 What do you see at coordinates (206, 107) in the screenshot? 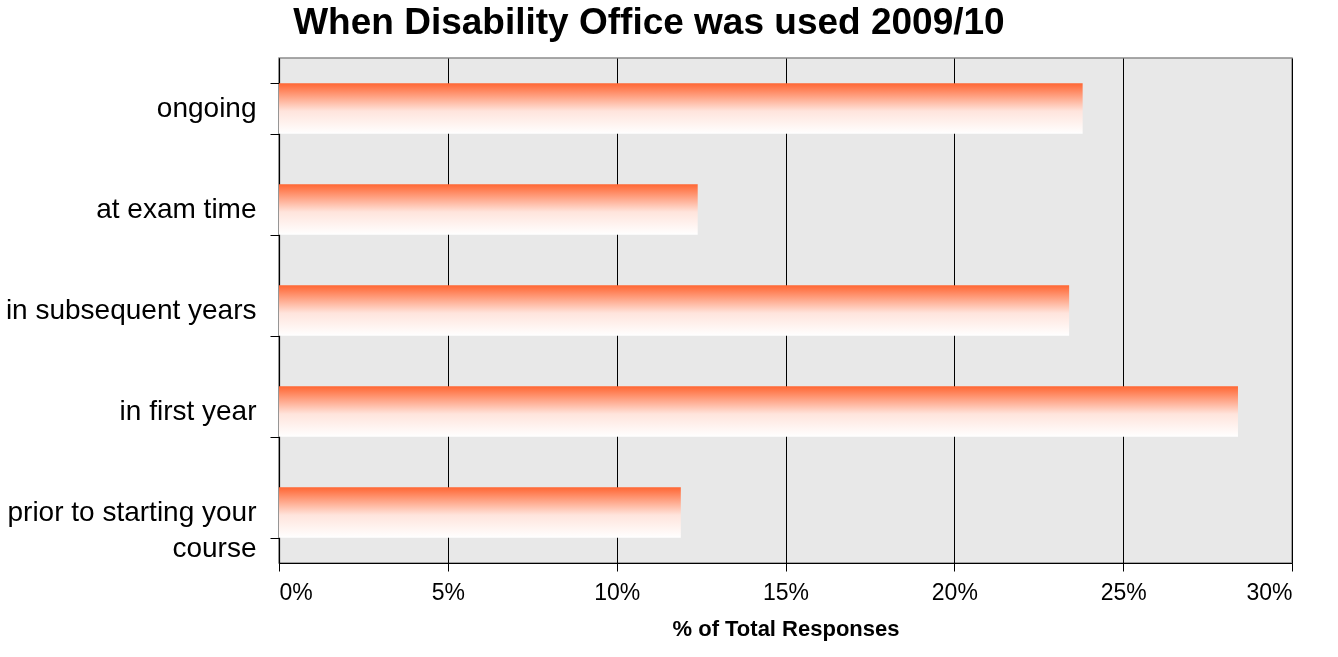
I see `y-tick-label: ongoing` at bounding box center [206, 107].